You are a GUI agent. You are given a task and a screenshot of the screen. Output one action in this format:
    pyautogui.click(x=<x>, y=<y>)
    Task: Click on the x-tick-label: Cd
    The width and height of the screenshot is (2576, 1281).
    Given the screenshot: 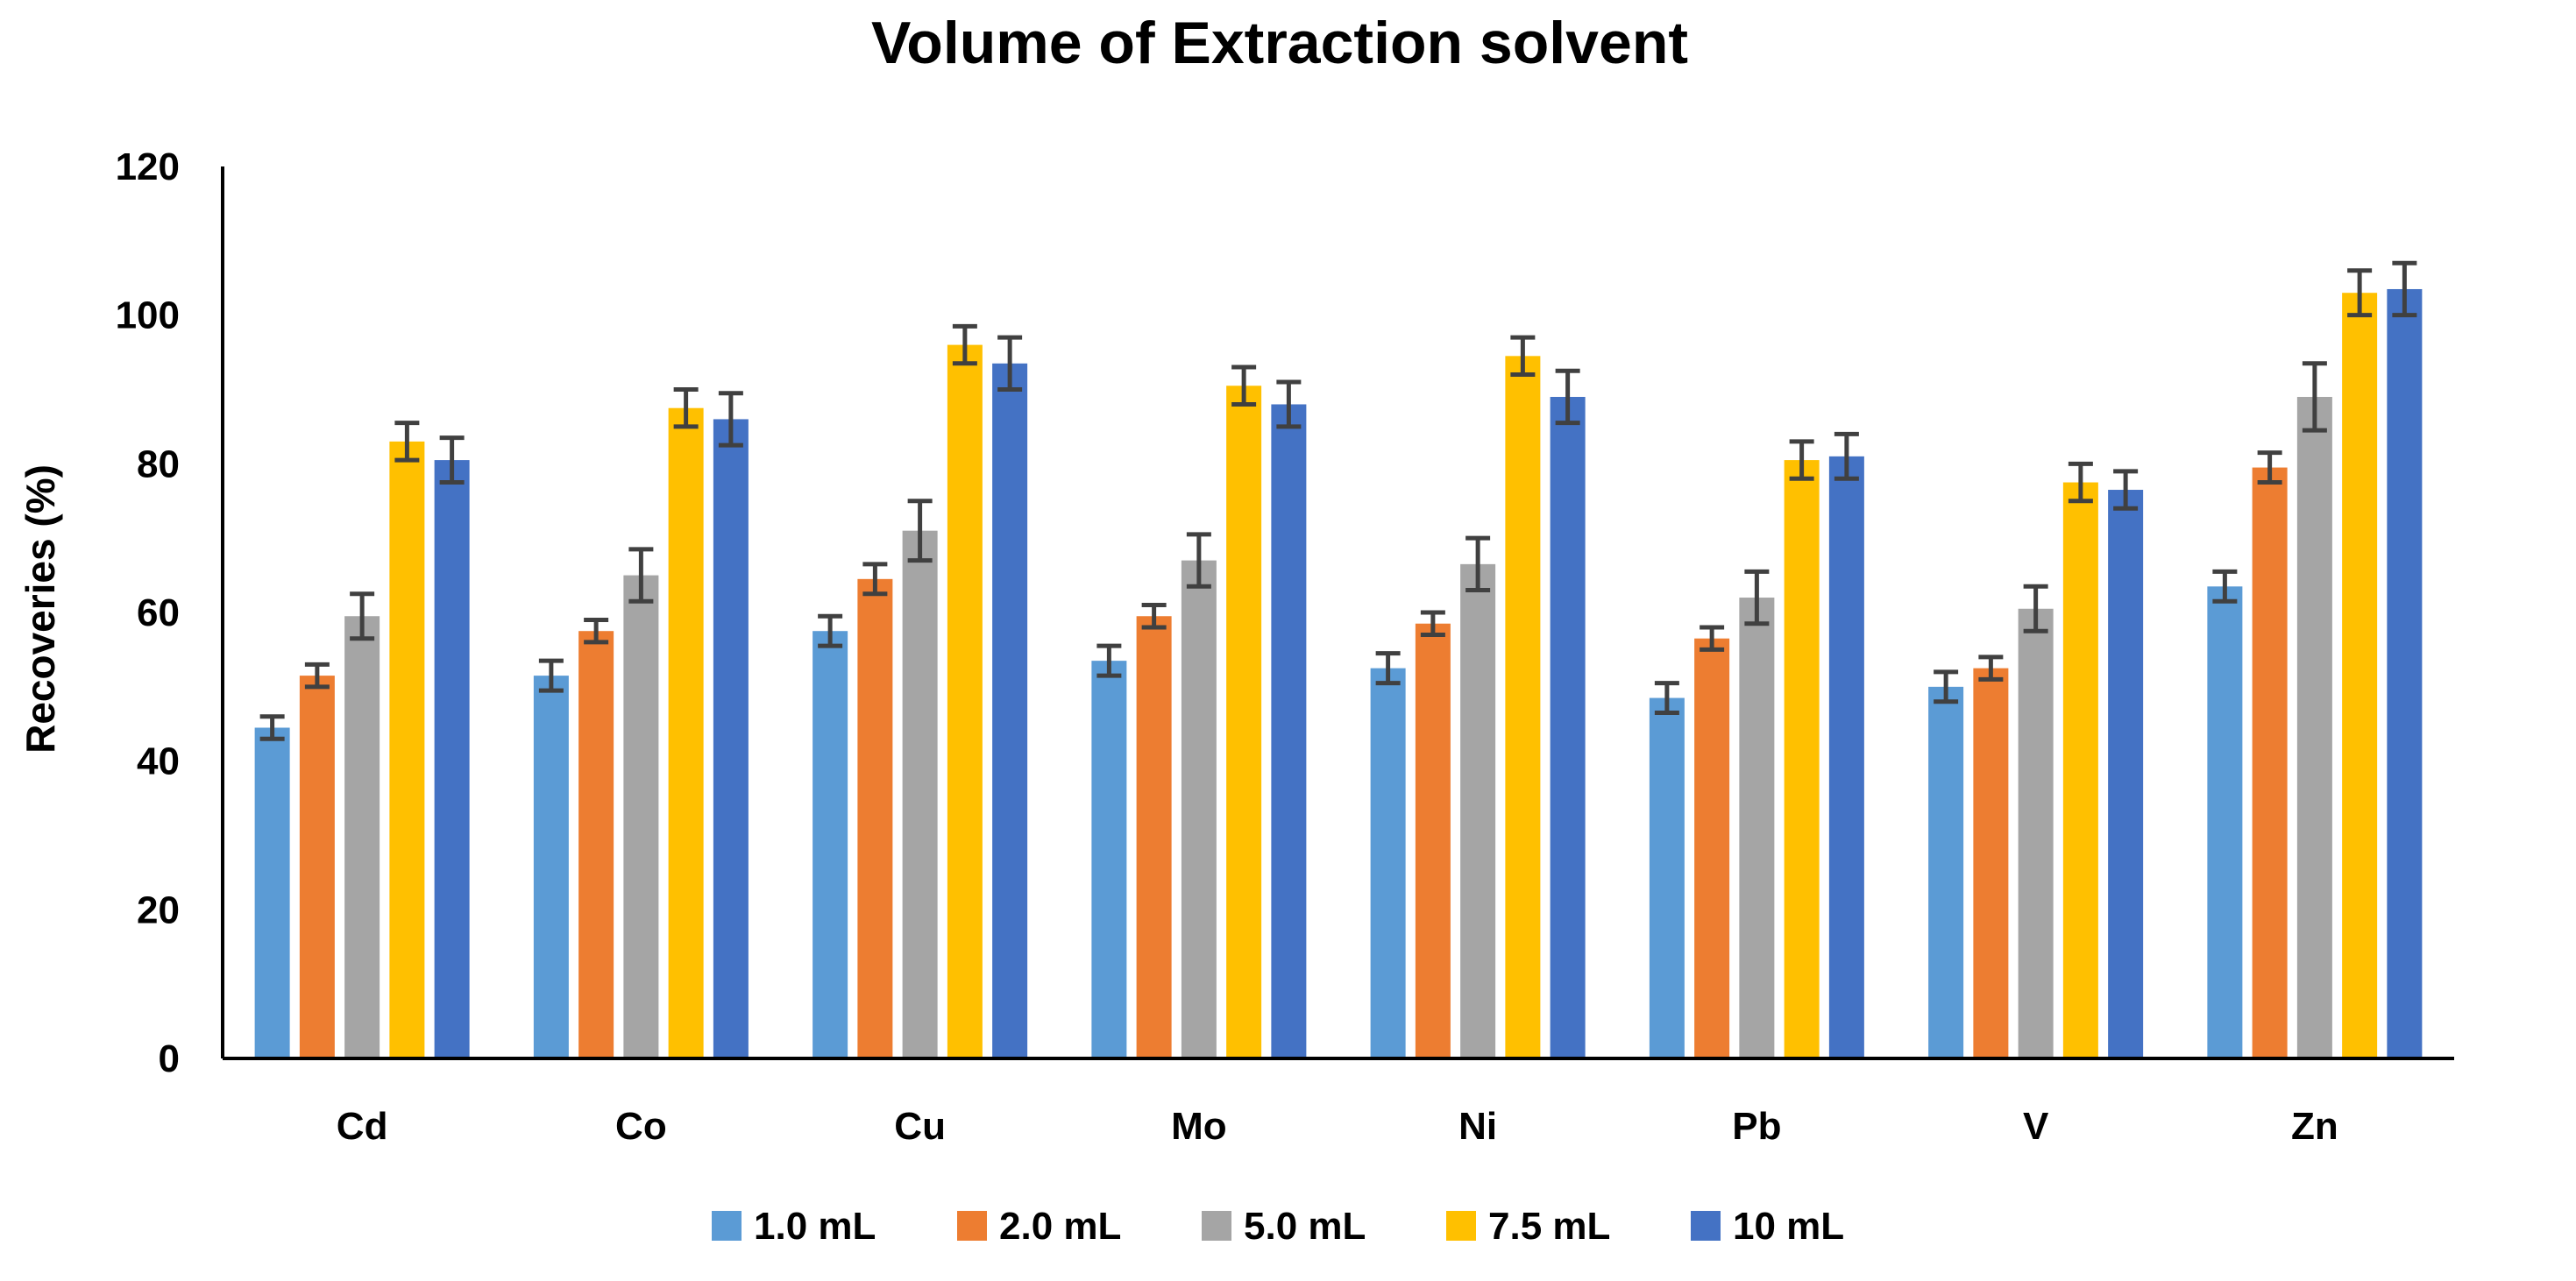 What is the action you would take?
    pyautogui.click(x=362, y=1126)
    